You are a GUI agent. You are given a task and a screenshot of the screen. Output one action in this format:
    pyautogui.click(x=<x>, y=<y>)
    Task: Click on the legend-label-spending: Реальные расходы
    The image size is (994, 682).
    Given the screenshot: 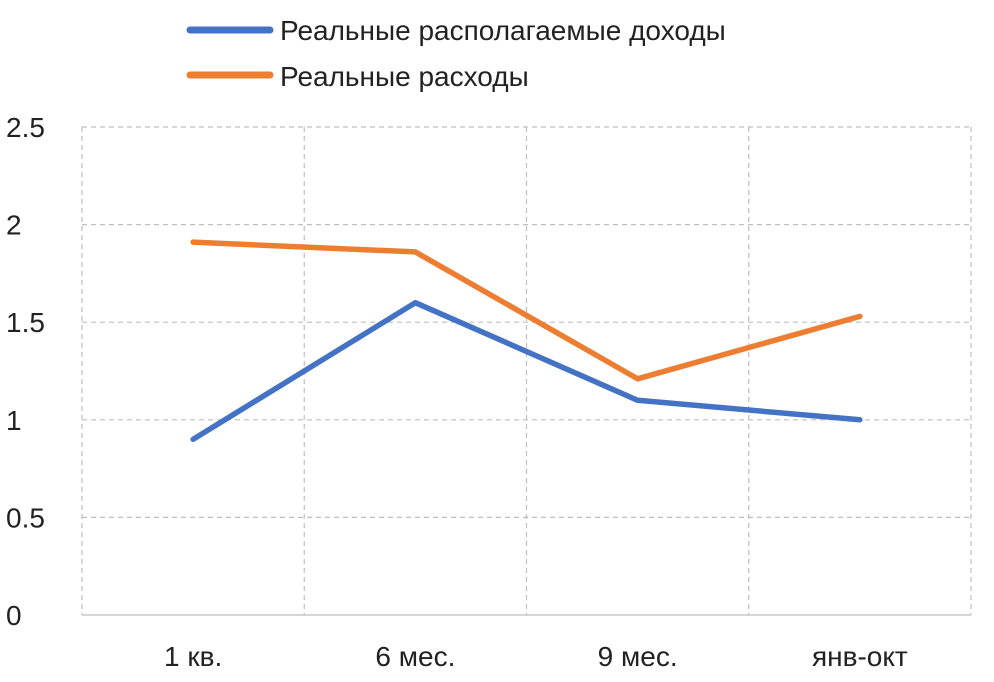 What is the action you would take?
    pyautogui.click(x=404, y=76)
    